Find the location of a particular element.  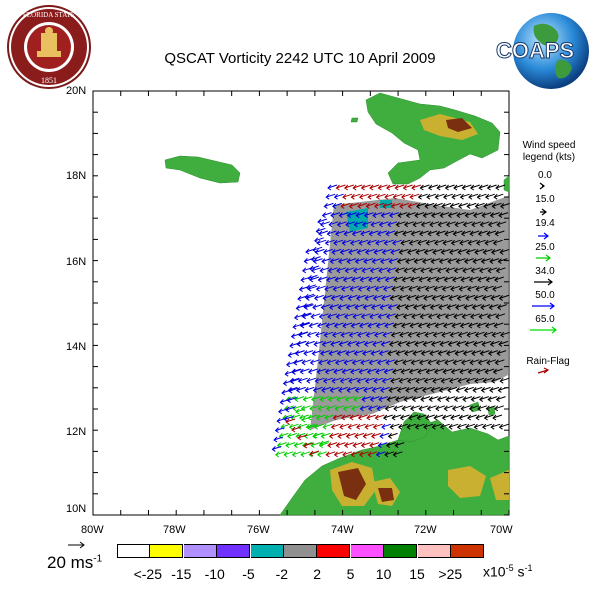

lon-label-78w: 78W is located at coordinates (174, 530).